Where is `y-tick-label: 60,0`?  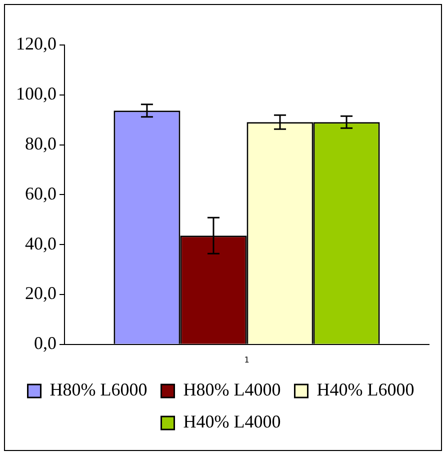
y-tick-label: 60,0 is located at coordinates (40, 193).